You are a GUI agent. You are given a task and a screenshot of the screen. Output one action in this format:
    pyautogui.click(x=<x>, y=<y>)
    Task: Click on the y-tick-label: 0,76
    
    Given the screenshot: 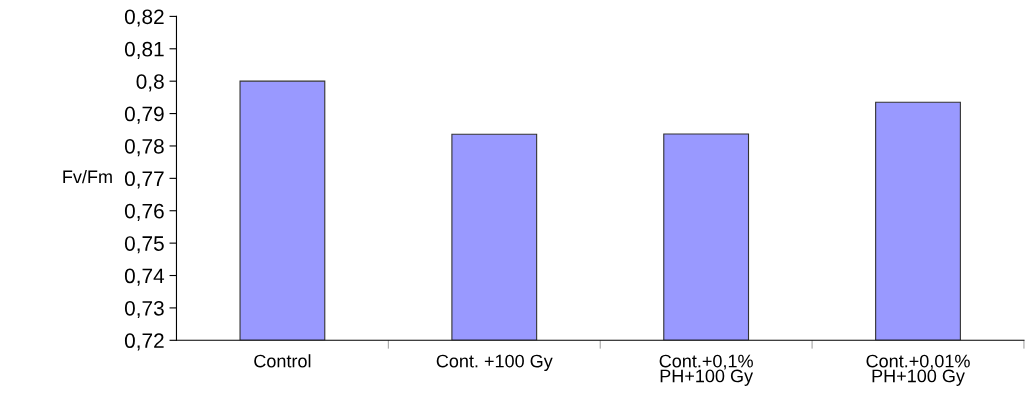 What is the action you would take?
    pyautogui.click(x=144, y=212)
    